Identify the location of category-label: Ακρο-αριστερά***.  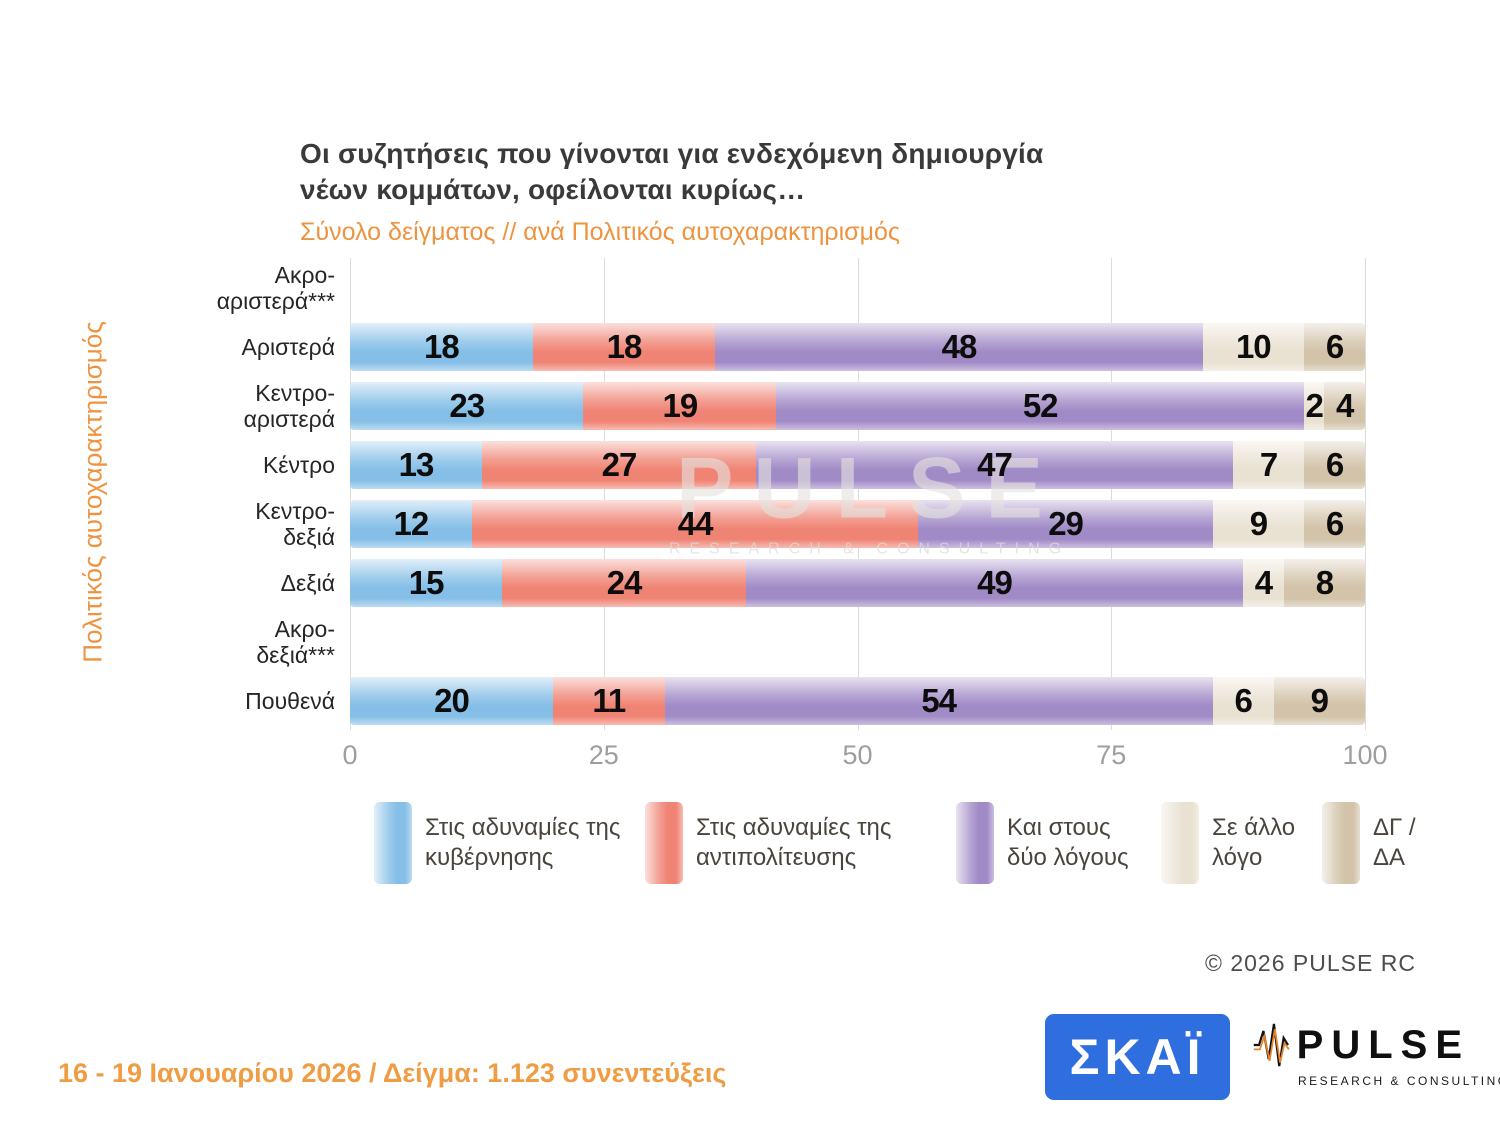
(215, 287).